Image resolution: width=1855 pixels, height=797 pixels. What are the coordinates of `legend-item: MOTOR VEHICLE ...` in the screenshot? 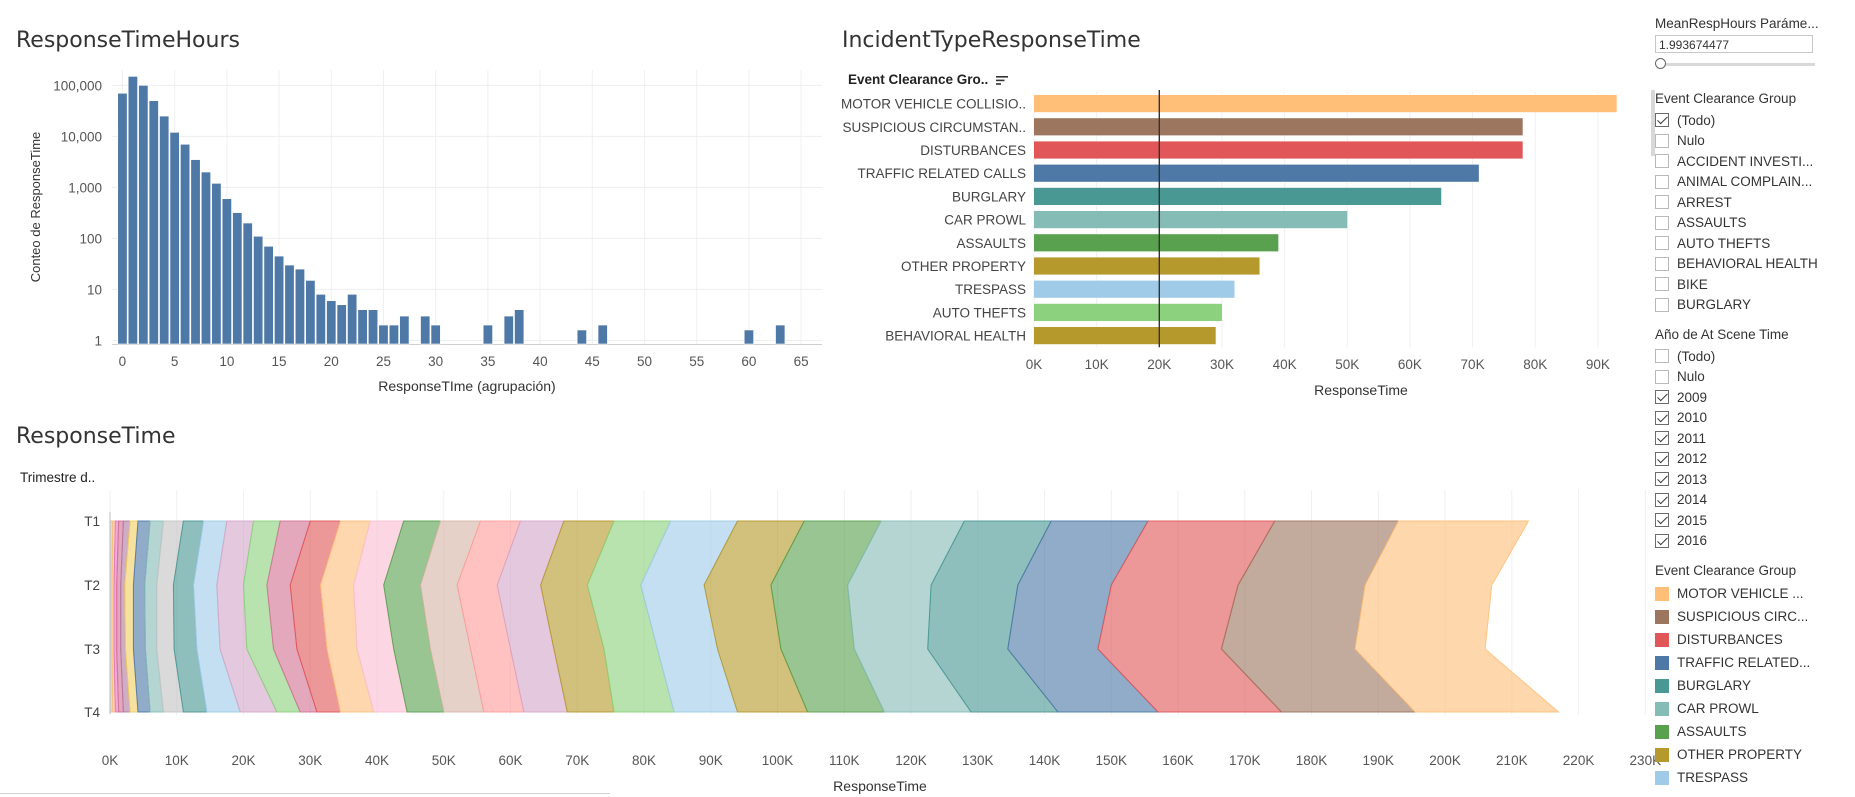 It's located at (1750, 593).